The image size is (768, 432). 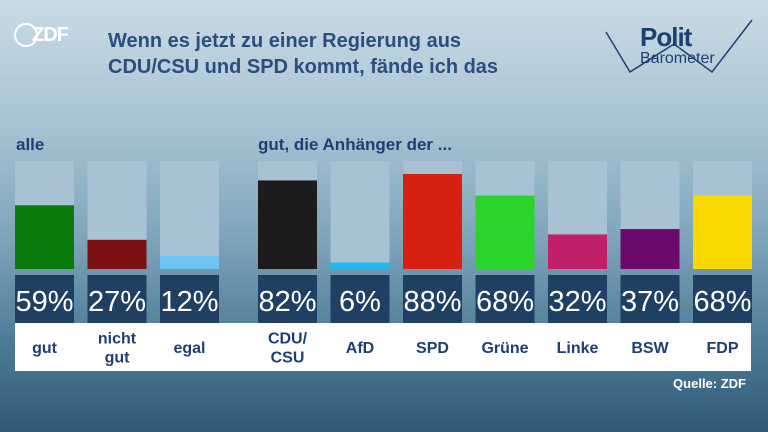 What do you see at coordinates (578, 348) in the screenshot?
I see `category-label: Linke` at bounding box center [578, 348].